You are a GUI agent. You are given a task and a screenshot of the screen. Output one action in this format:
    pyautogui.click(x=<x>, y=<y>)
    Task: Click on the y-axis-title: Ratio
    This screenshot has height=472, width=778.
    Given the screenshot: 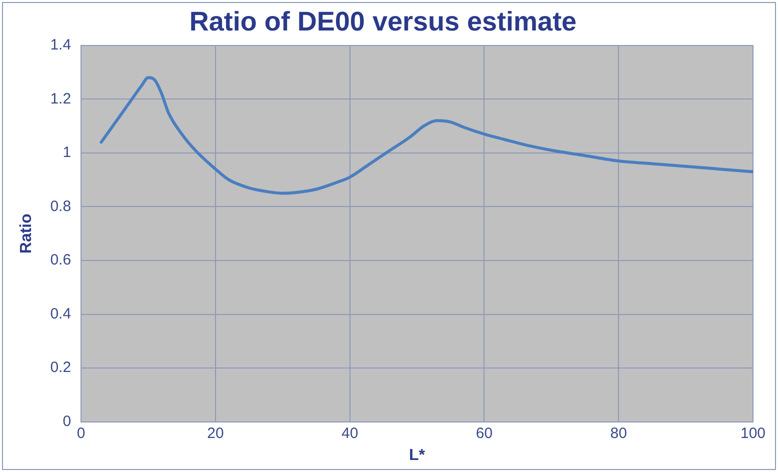 What is the action you would take?
    pyautogui.click(x=27, y=233)
    